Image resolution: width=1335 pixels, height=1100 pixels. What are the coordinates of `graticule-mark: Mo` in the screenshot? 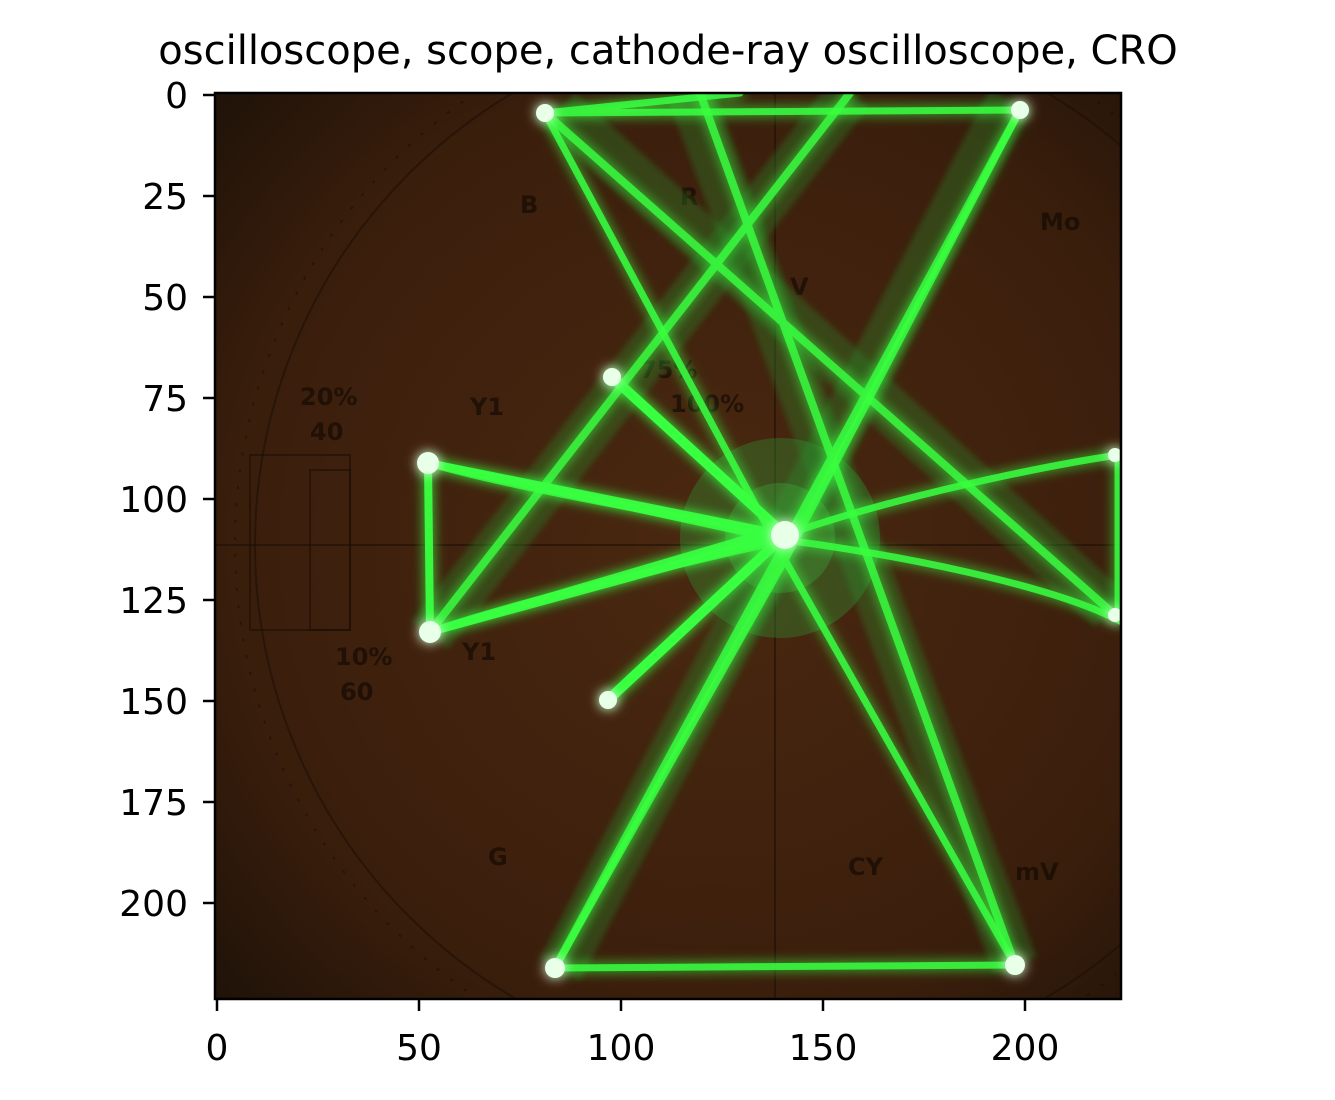 It's located at (1060, 222).